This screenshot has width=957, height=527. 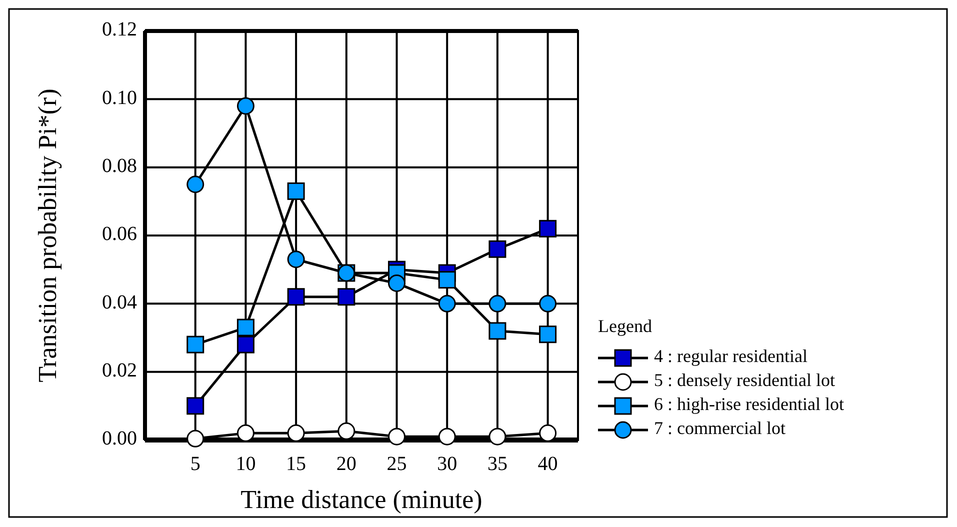 I want to click on x-tick-label: 20, so click(x=346, y=464).